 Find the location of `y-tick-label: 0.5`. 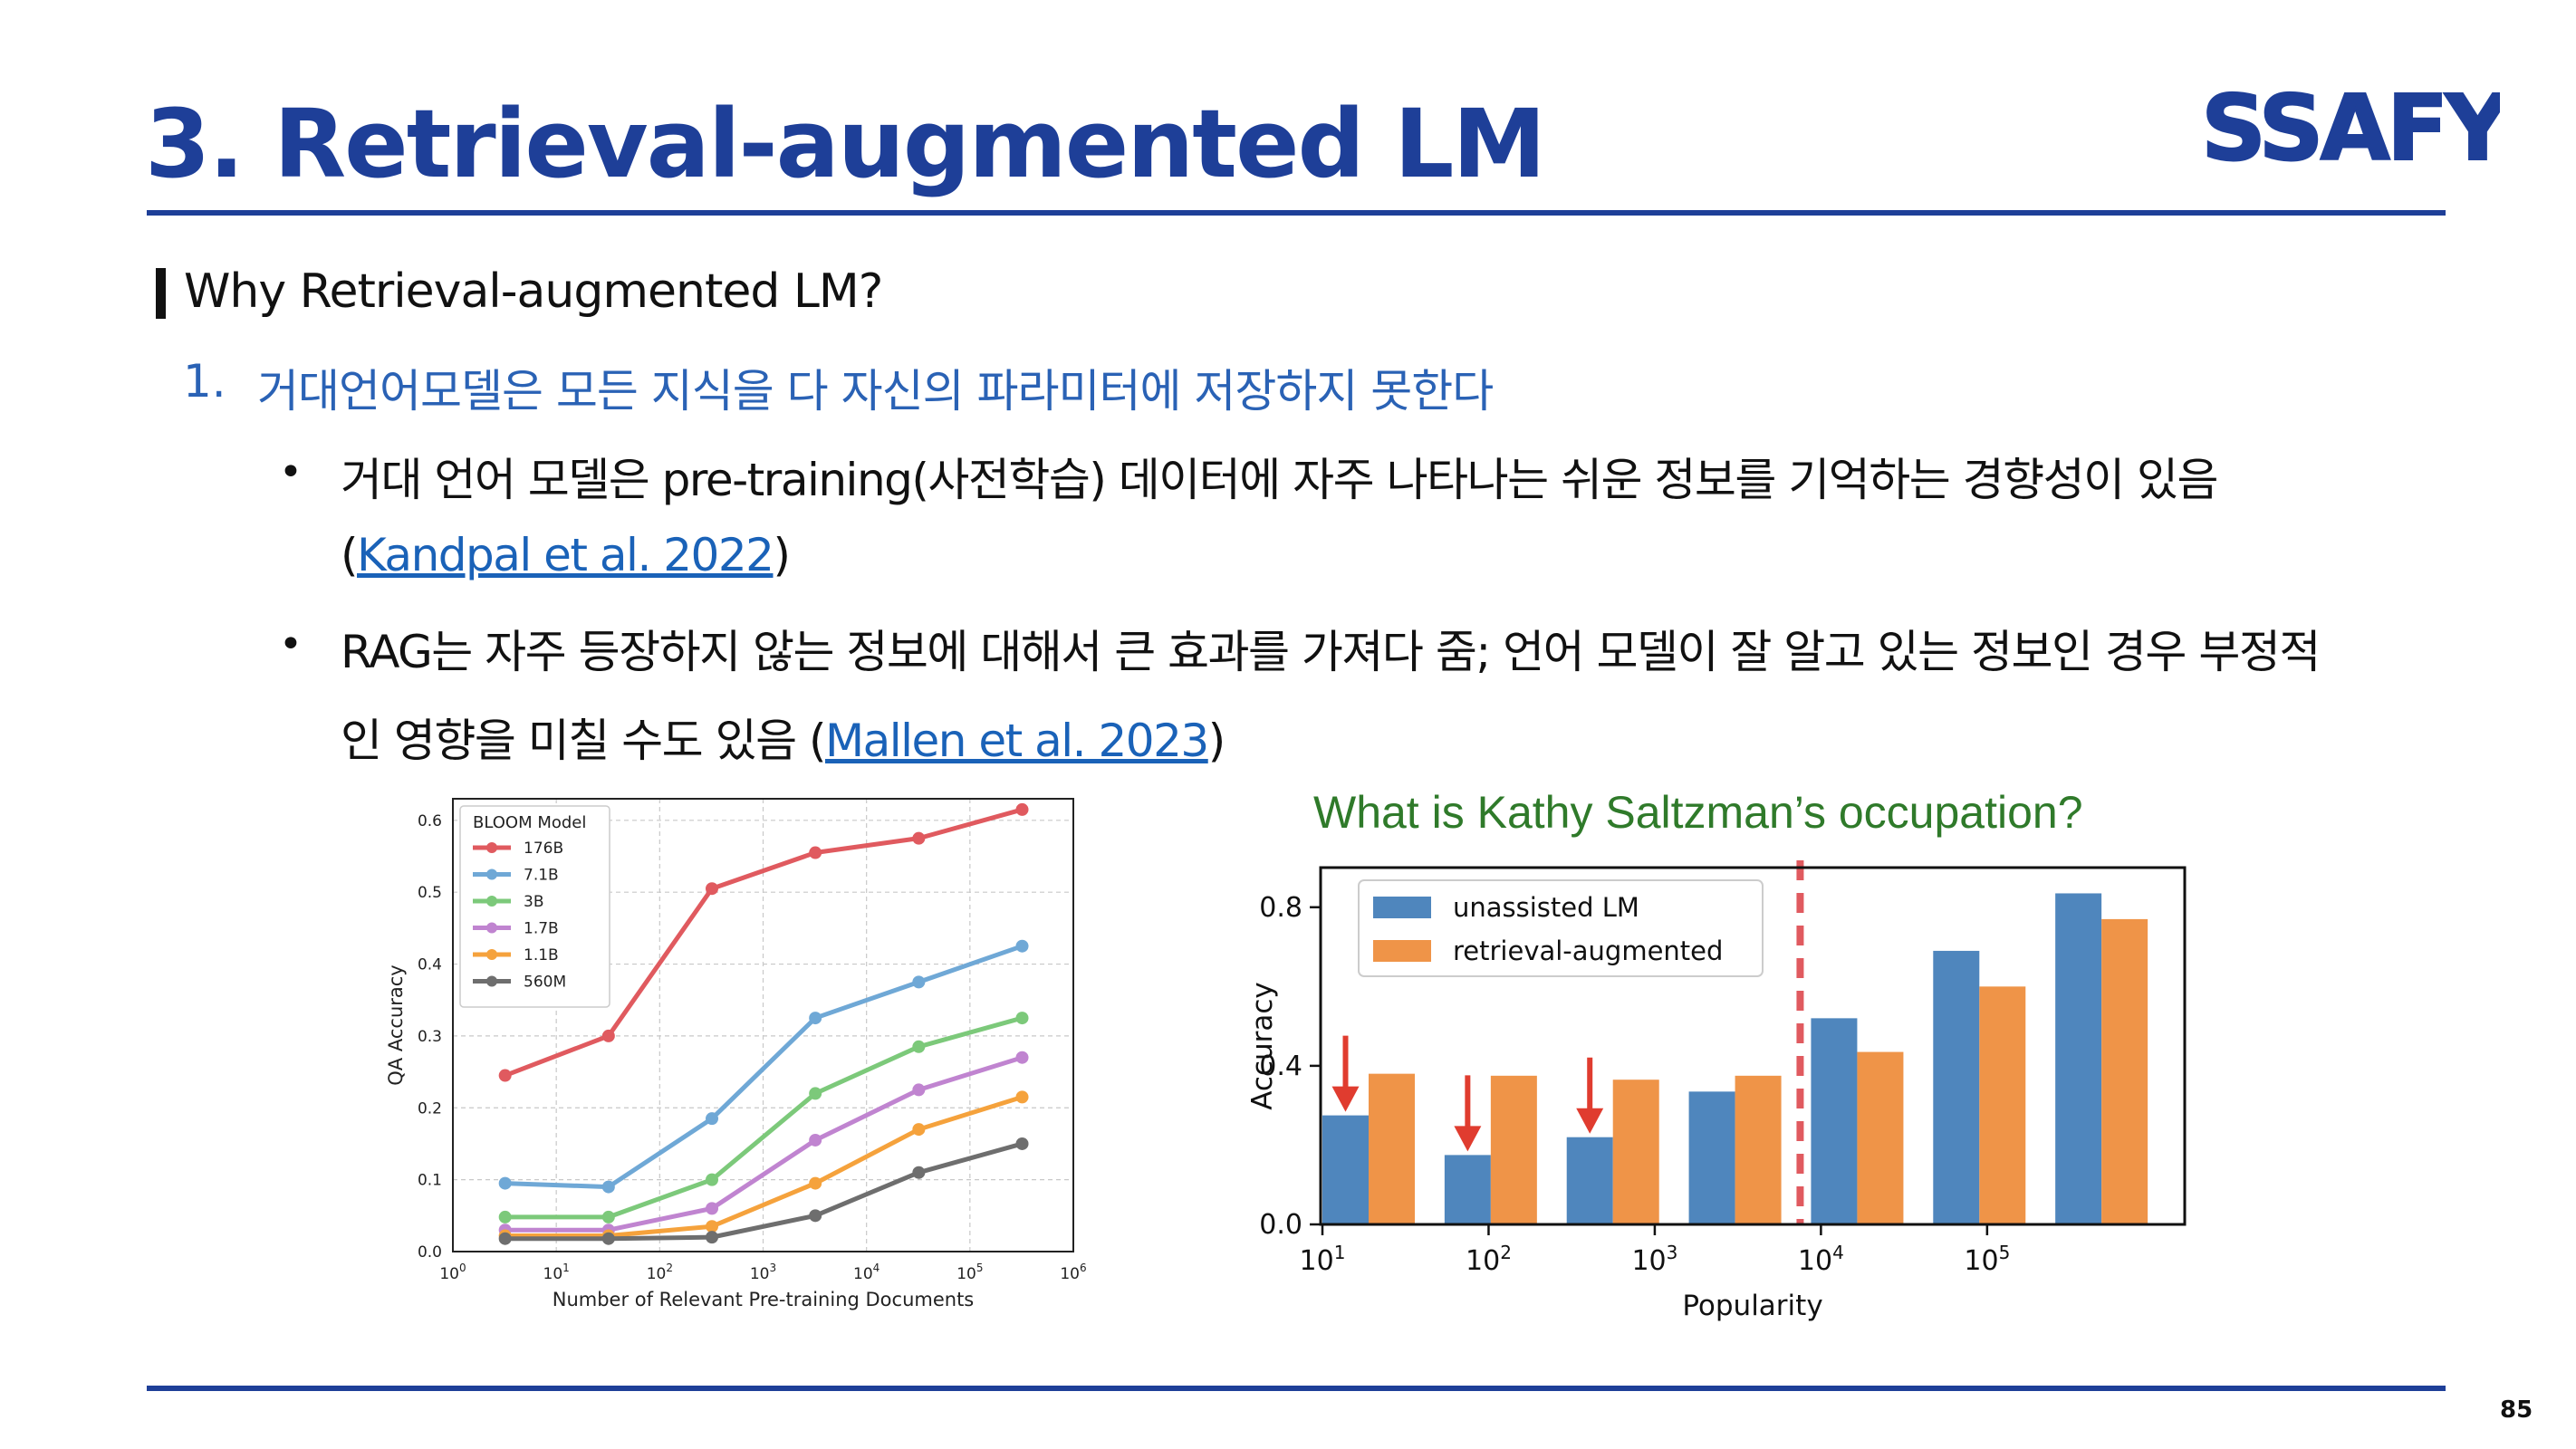

y-tick-label: 0.5 is located at coordinates (430, 893).